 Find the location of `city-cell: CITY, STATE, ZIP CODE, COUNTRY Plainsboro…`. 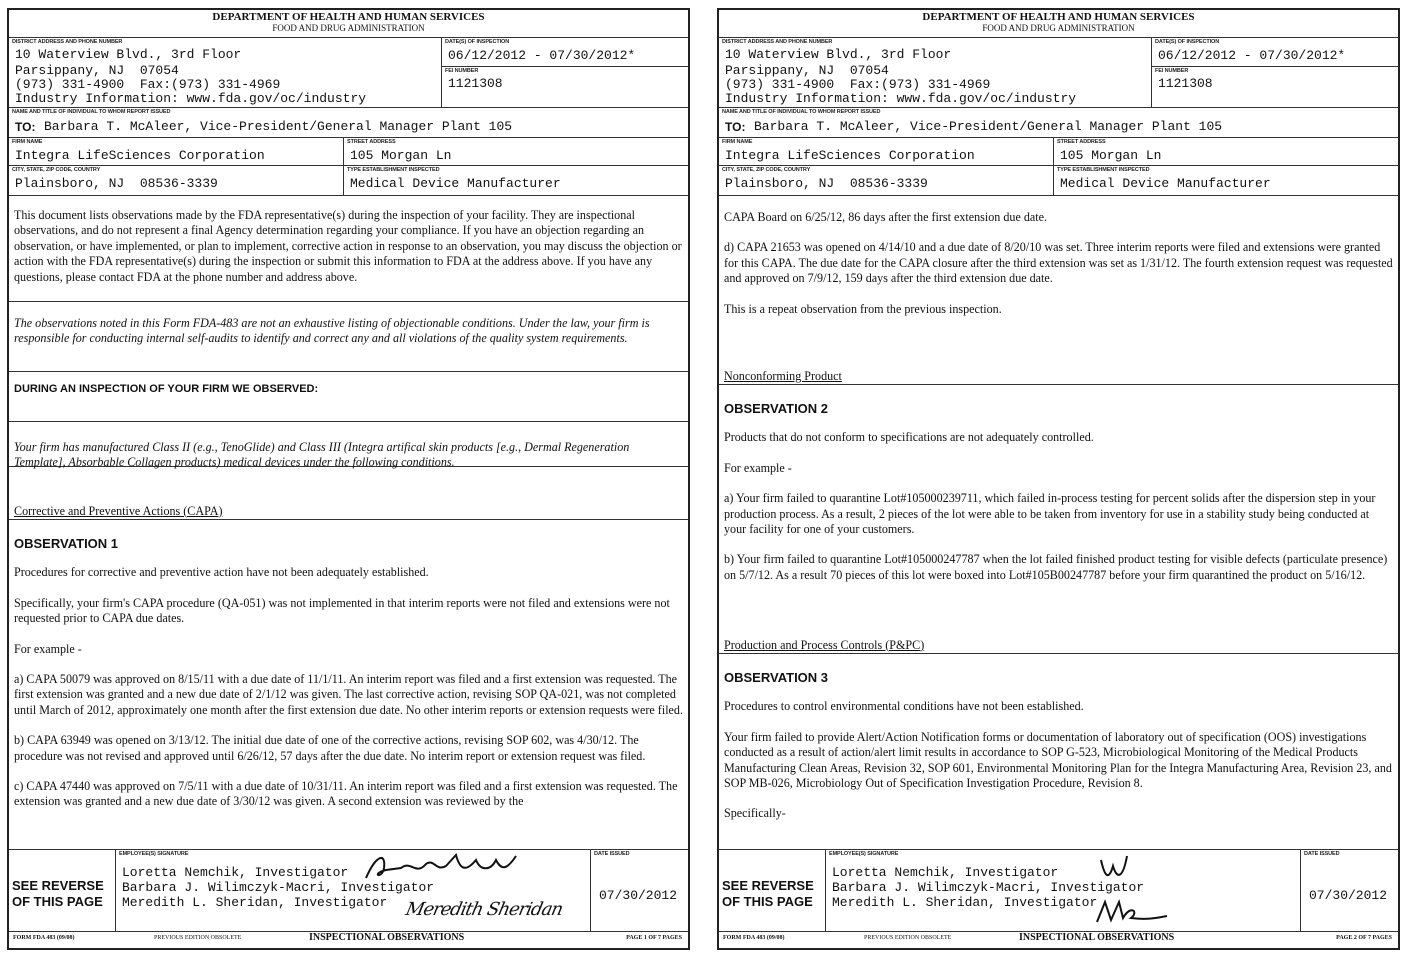

city-cell: CITY, STATE, ZIP CODE, COUNTRY Plainsboro… is located at coordinates (176, 180).